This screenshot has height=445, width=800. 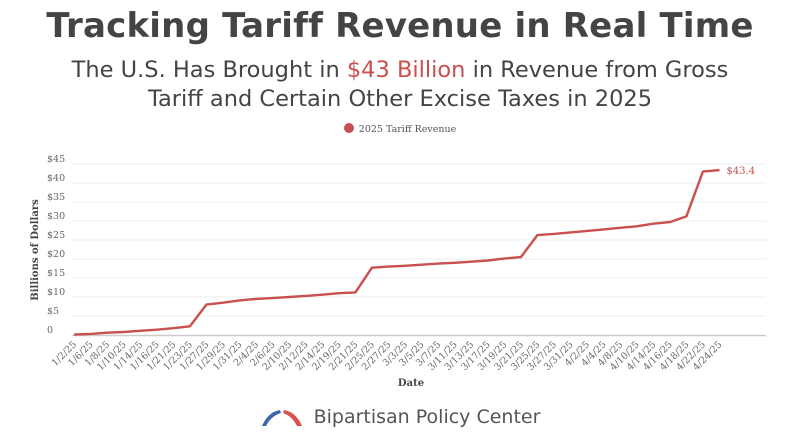 What do you see at coordinates (281, 418) in the screenshot?
I see `arch-icon` at bounding box center [281, 418].